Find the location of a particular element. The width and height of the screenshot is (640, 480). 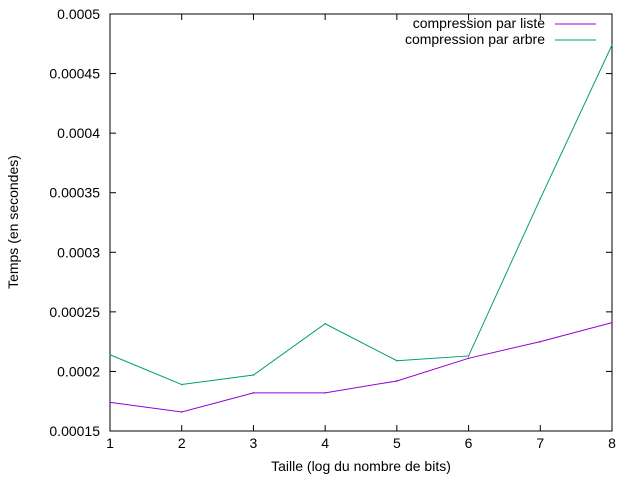

y-tick-label: 0.0002 is located at coordinates (78, 371).